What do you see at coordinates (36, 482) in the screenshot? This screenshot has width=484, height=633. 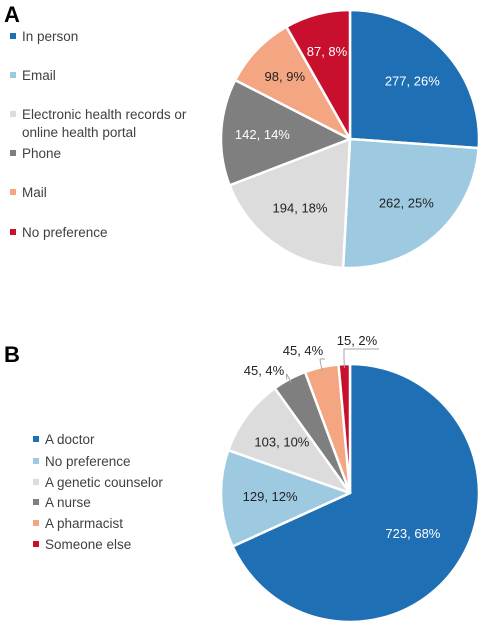 I see `legend-swatch-a-genetic-counselor` at bounding box center [36, 482].